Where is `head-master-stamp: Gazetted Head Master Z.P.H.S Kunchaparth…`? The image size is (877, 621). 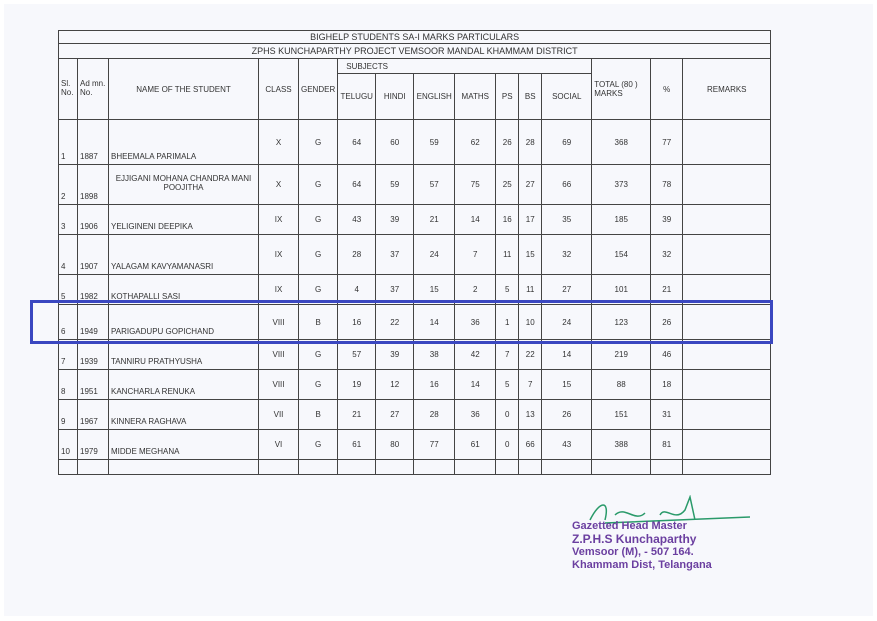
head-master-stamp: Gazetted Head Master Z.P.H.S Kunchaparth… is located at coordinates (642, 546).